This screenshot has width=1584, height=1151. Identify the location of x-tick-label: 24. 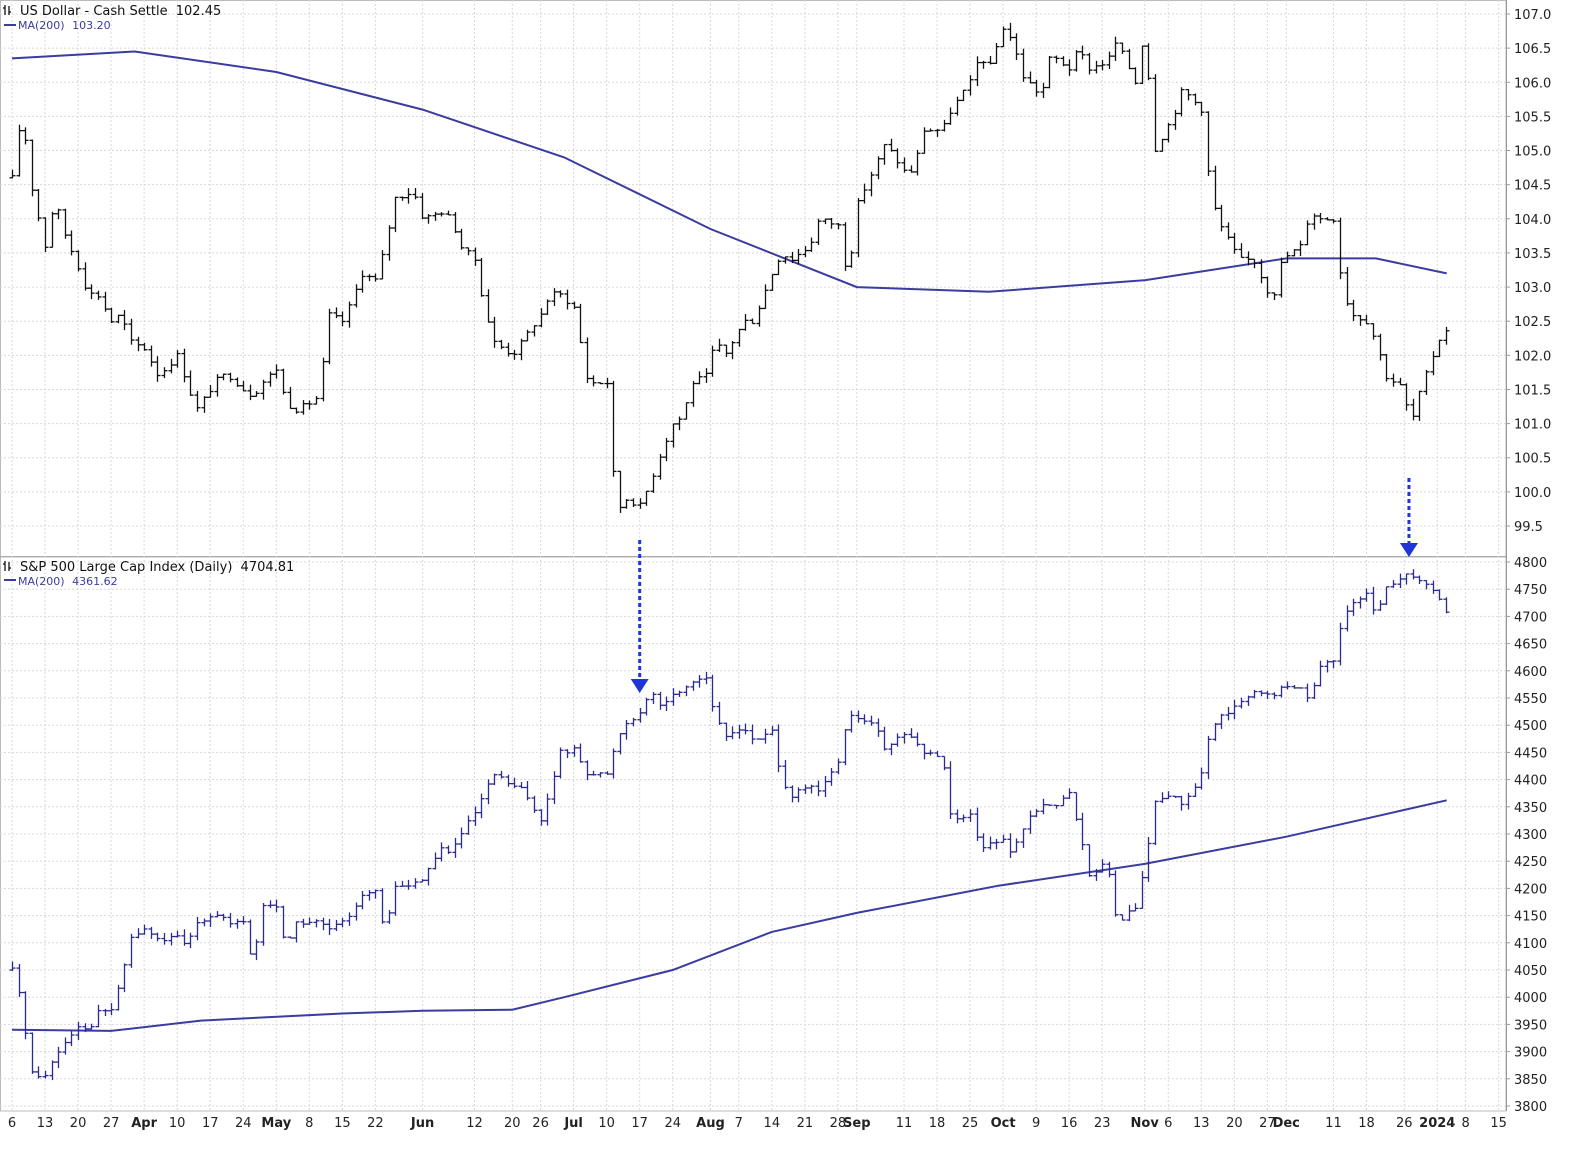
(672, 1123).